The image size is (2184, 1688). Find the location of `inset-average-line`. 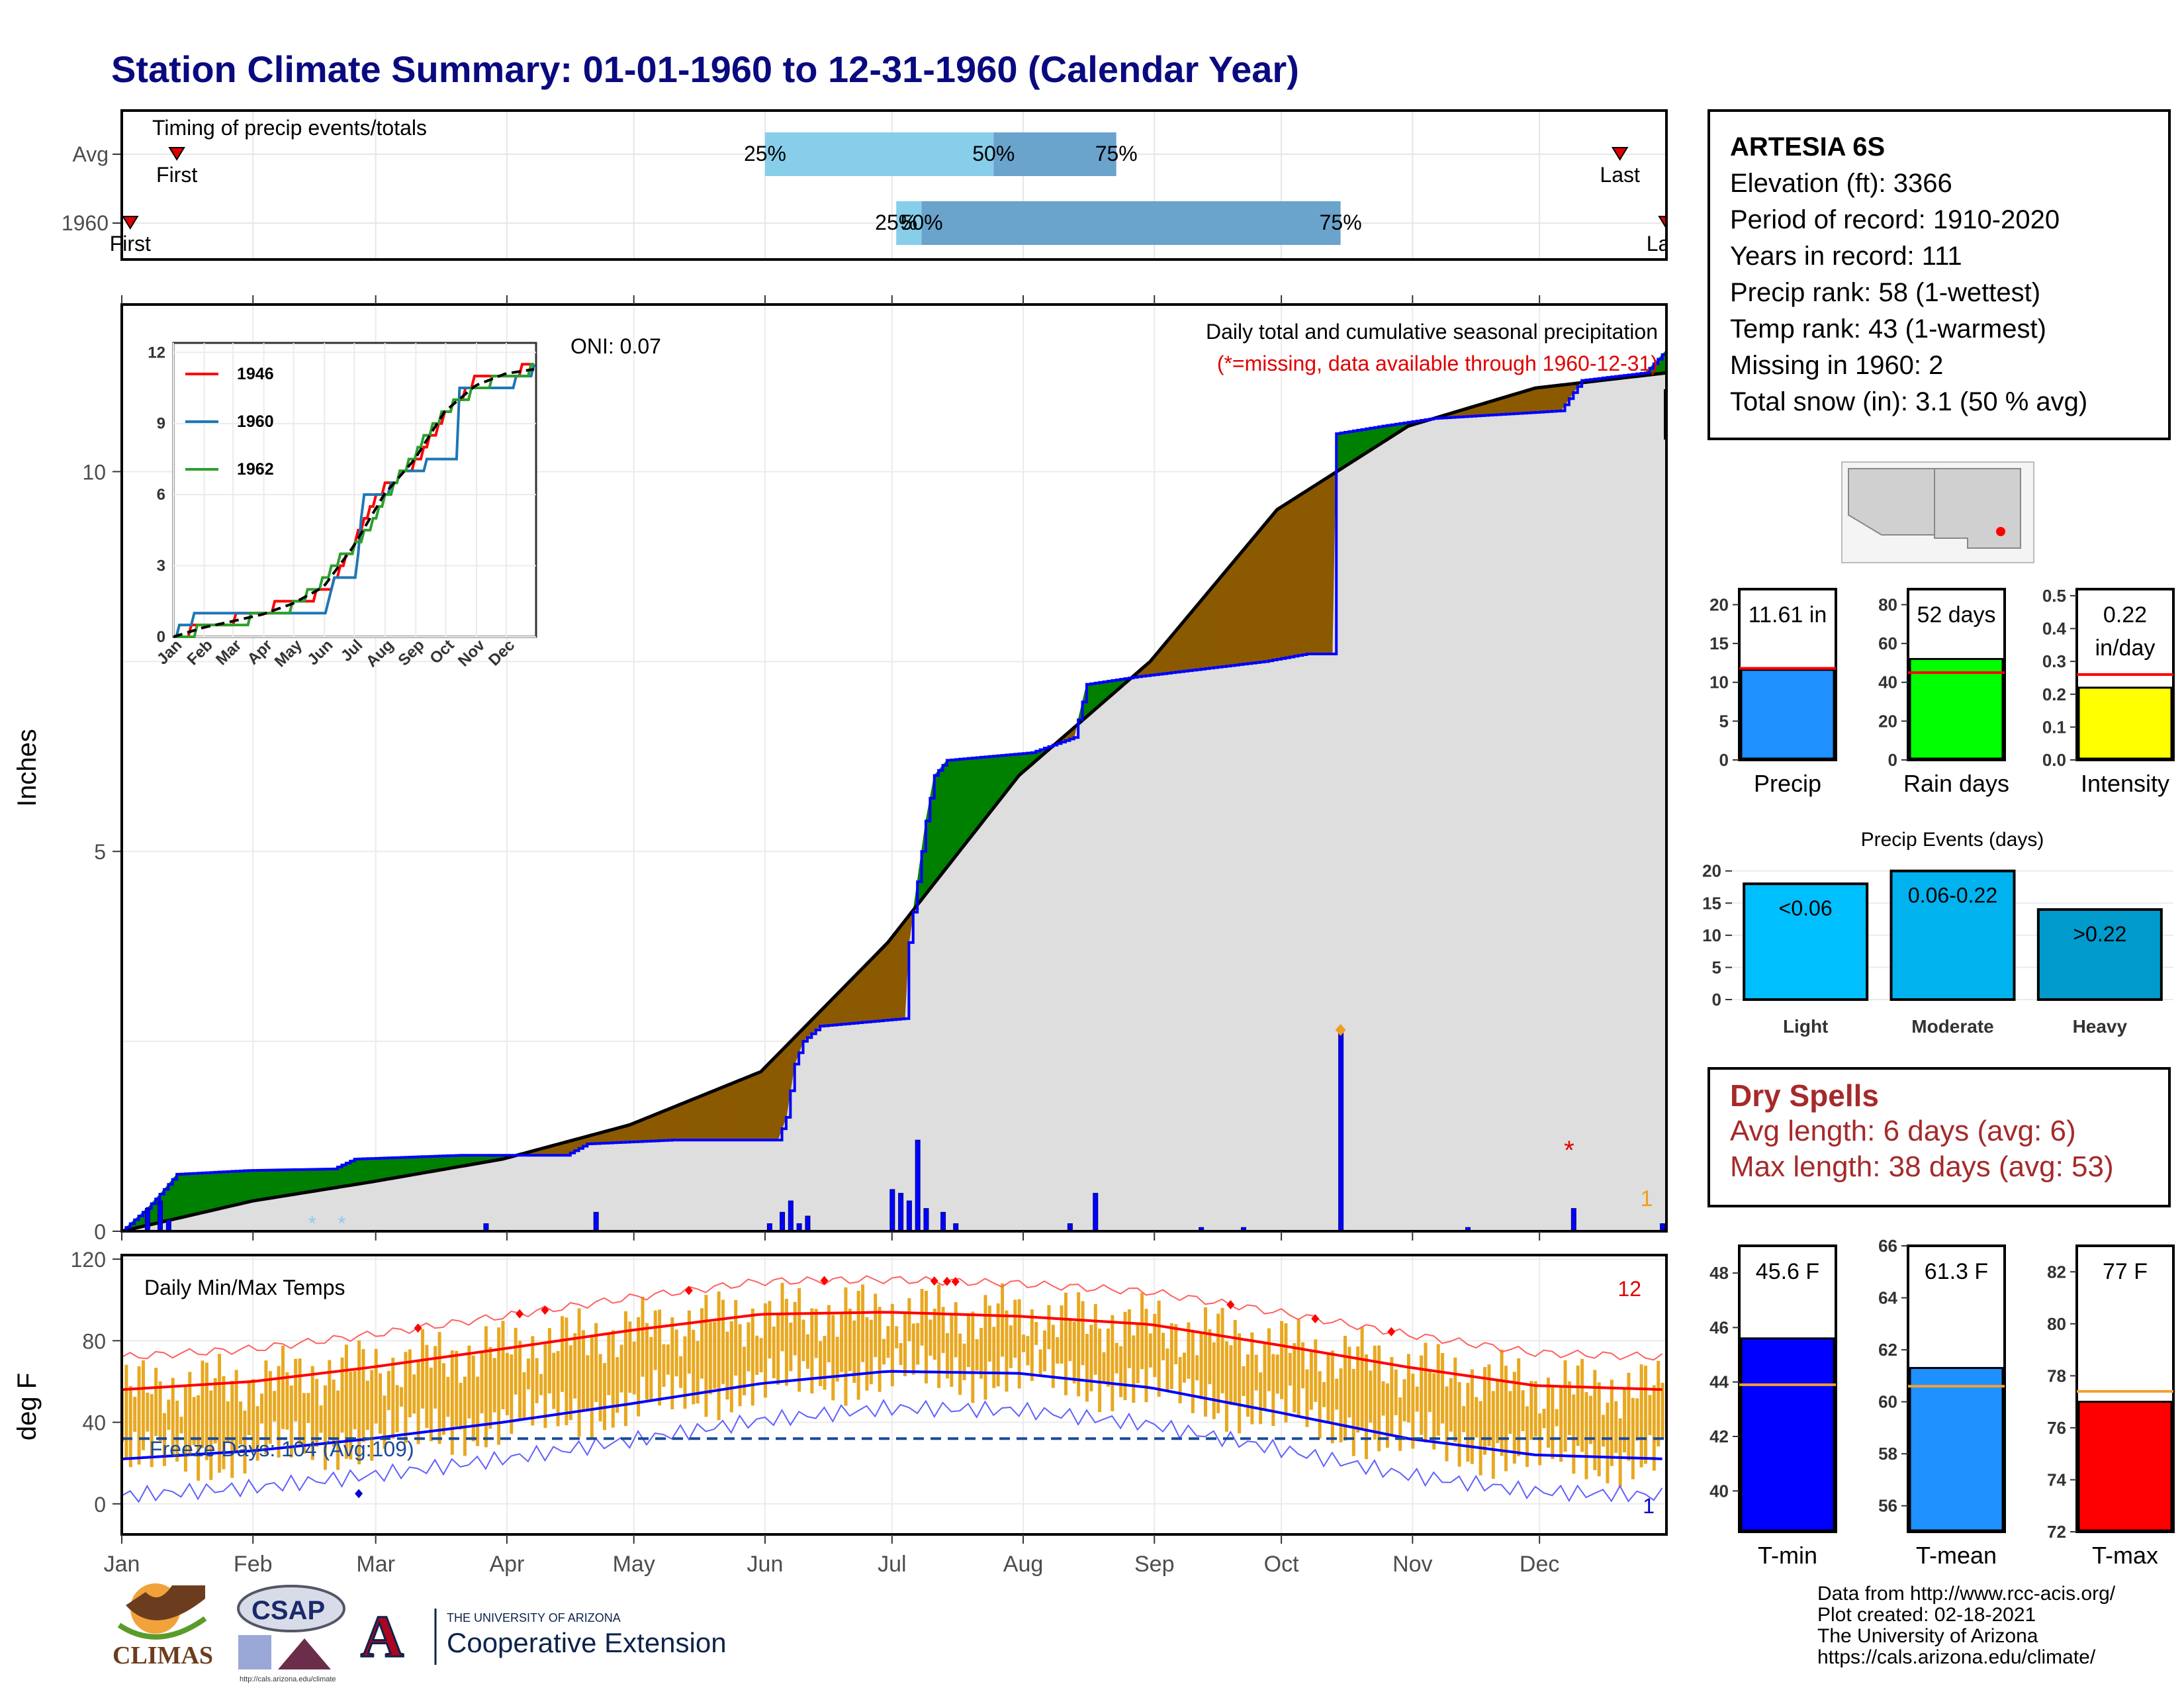

inset-average-line is located at coordinates (354, 502).